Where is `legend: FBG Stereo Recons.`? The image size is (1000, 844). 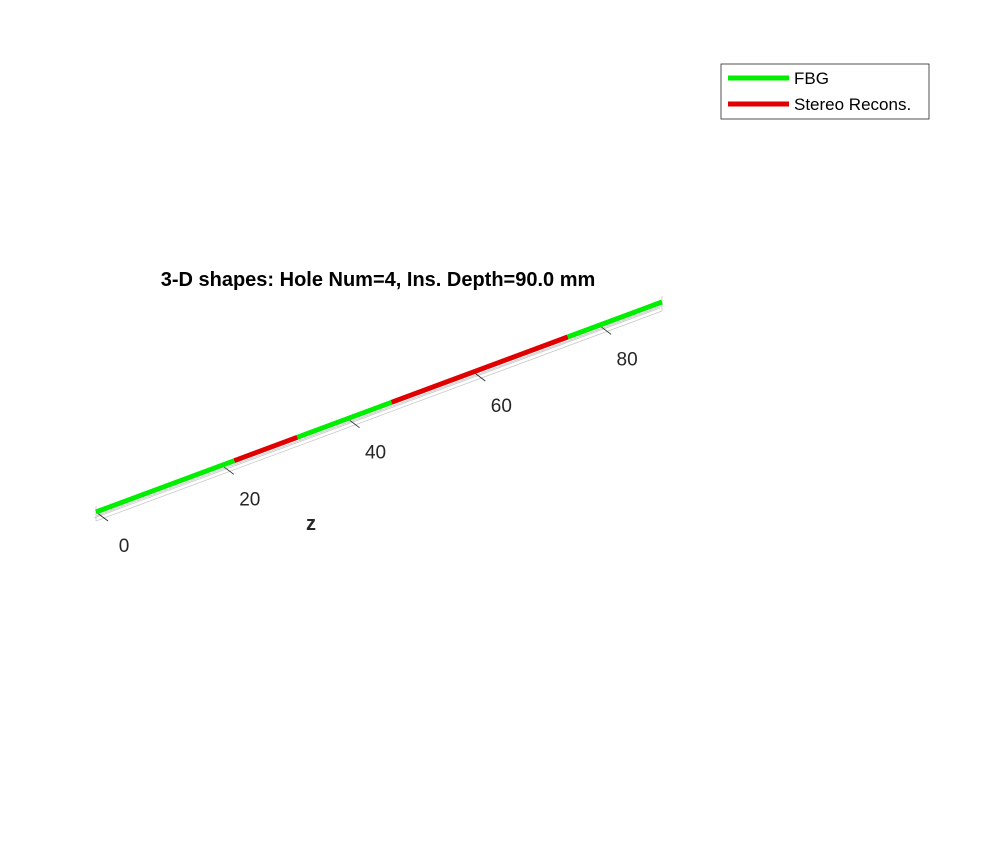 legend: FBG Stereo Recons. is located at coordinates (825, 91).